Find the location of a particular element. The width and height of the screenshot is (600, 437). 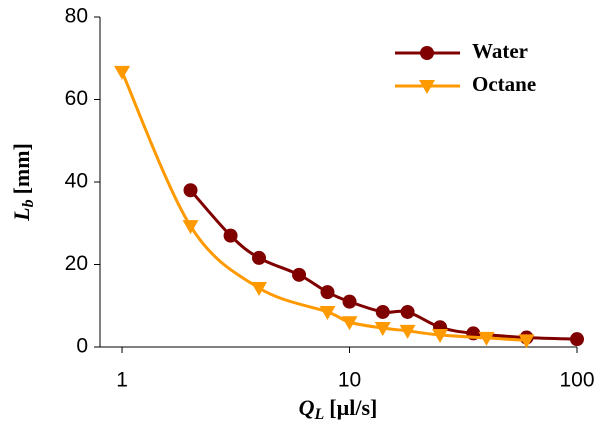

x-axis-label: QL [µl/s] is located at coordinates (338, 409).